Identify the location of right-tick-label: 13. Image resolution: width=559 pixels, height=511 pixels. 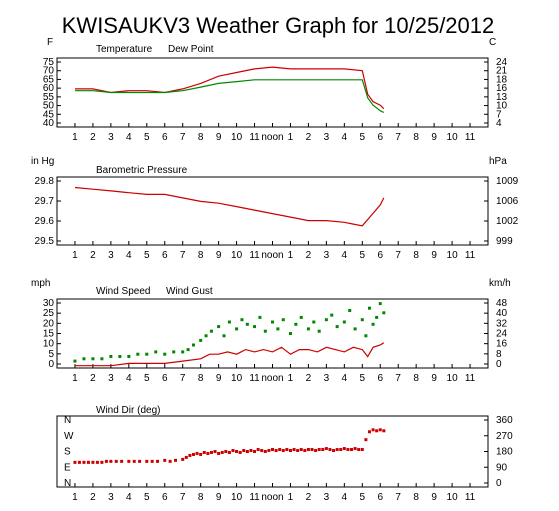
(502, 97).